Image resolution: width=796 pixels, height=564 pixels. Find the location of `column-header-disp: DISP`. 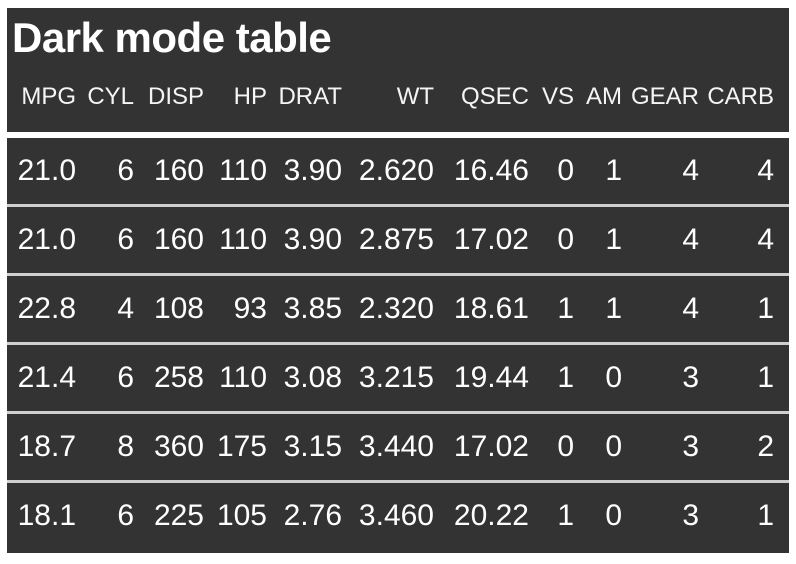

column-header-disp: DISP is located at coordinates (169, 100).